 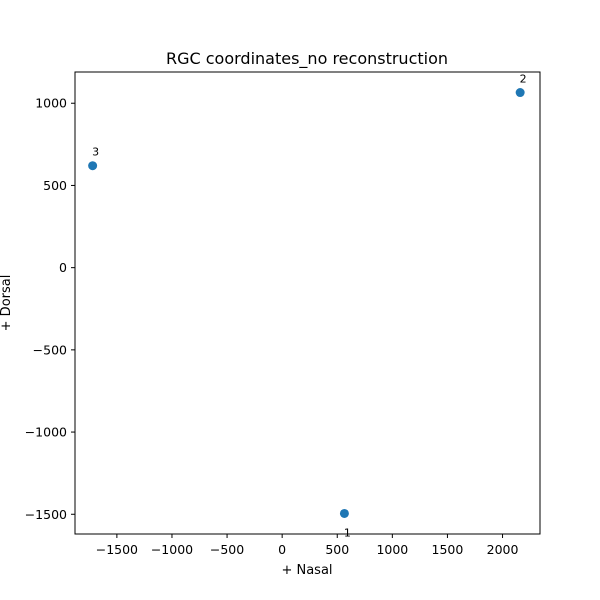 What do you see at coordinates (307, 545) in the screenshot?
I see `x-axis-ticks: −1500 −1000 −500 0 500 1000 1500 2000` at bounding box center [307, 545].